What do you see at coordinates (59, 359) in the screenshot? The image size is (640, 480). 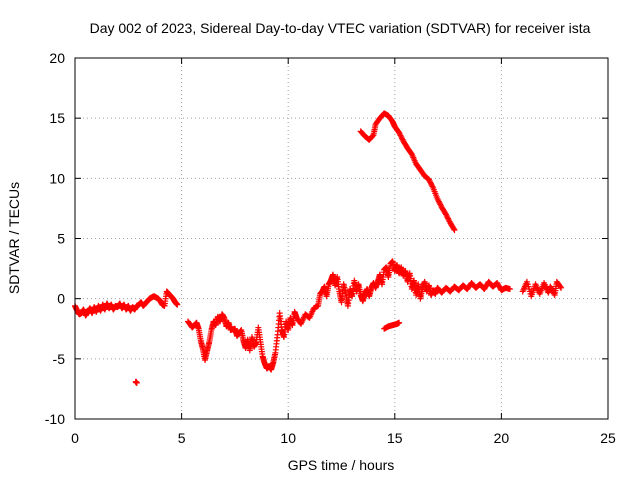 I see `y-tick-label: -5` at bounding box center [59, 359].